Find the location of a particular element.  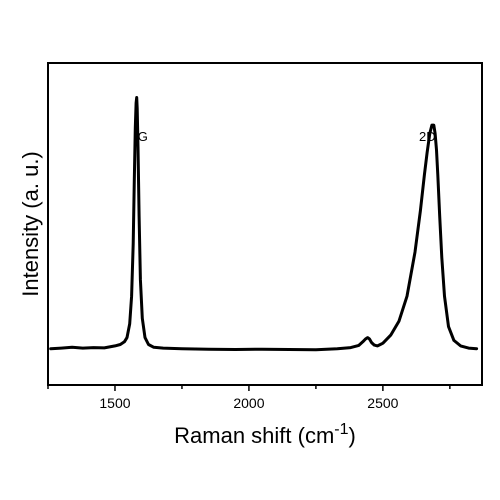

x-axis-title-main: Raman shift (cm is located at coordinates (254, 435).